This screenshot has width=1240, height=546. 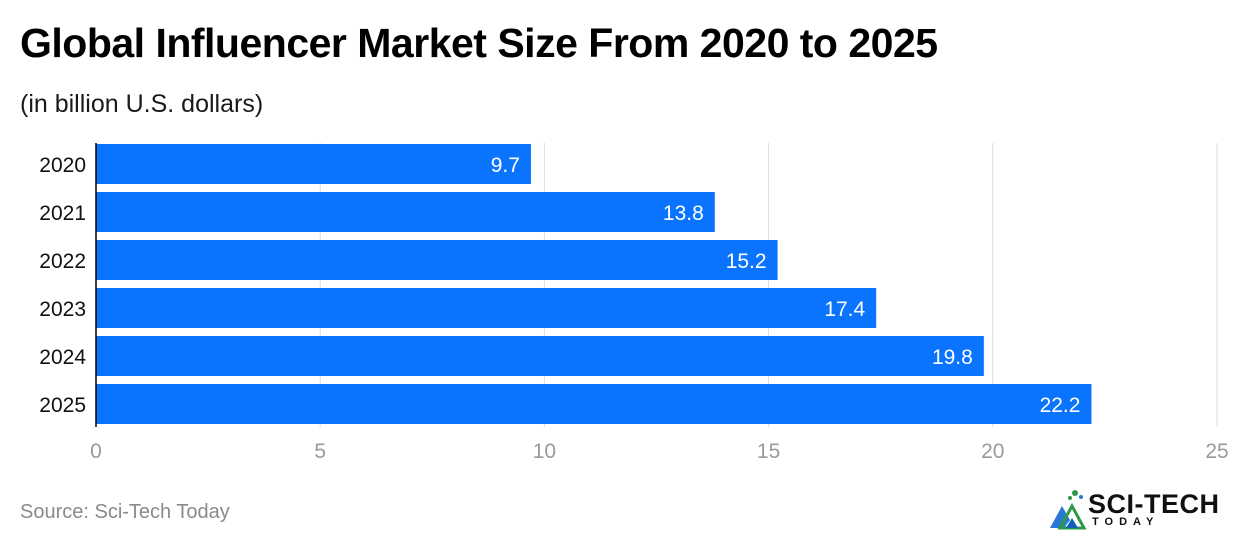 I want to click on logo-wordmark: SCI-TECH, so click(x=1154, y=504).